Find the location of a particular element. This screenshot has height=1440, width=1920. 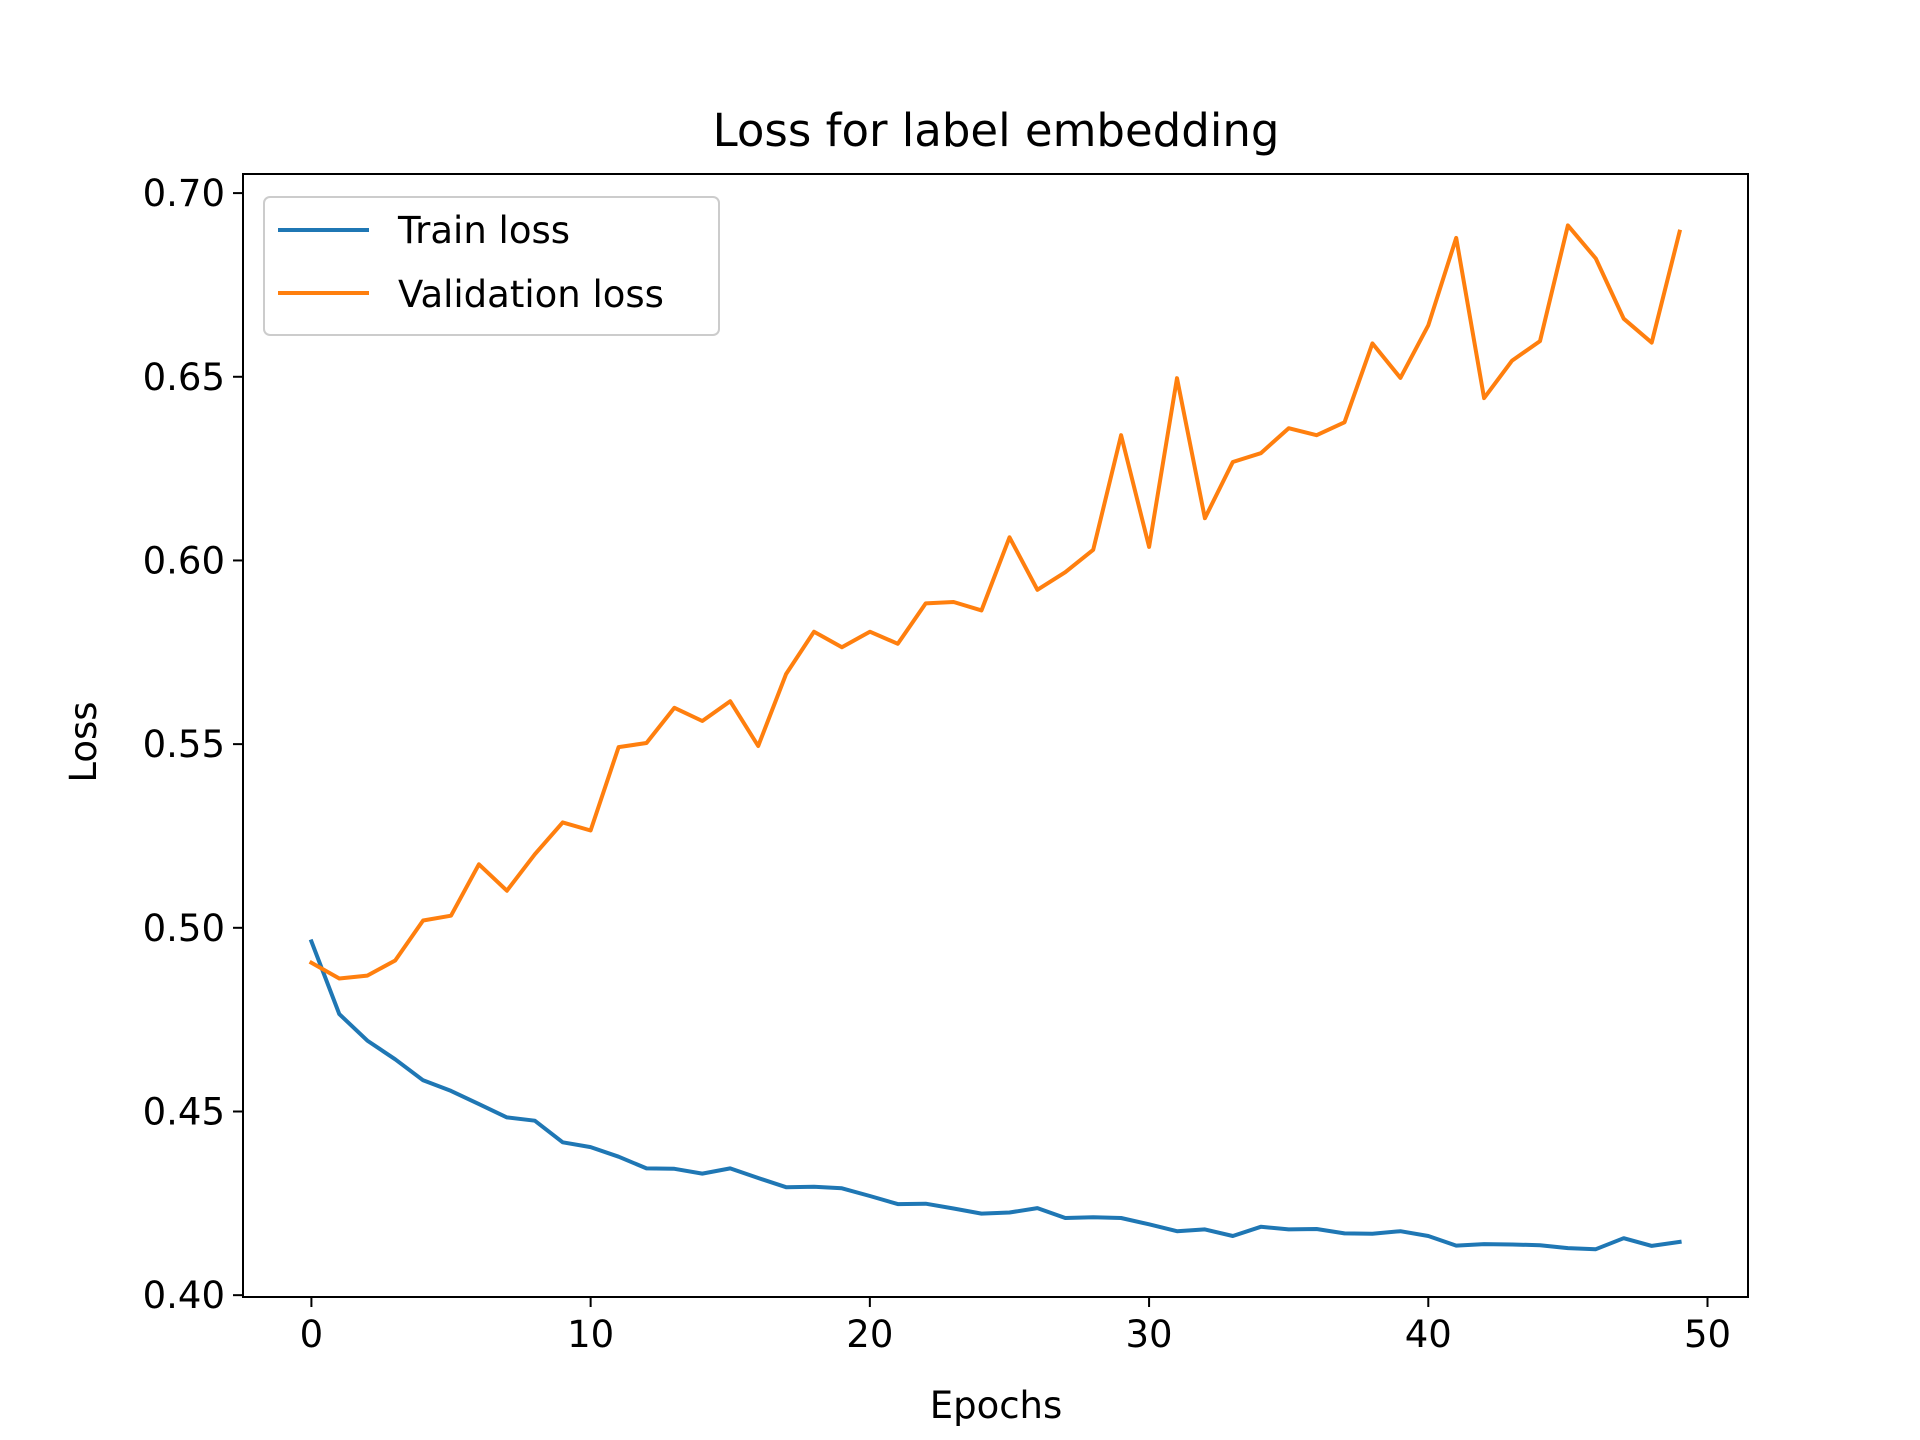

x-tick-label: 40 is located at coordinates (1428, 1334).